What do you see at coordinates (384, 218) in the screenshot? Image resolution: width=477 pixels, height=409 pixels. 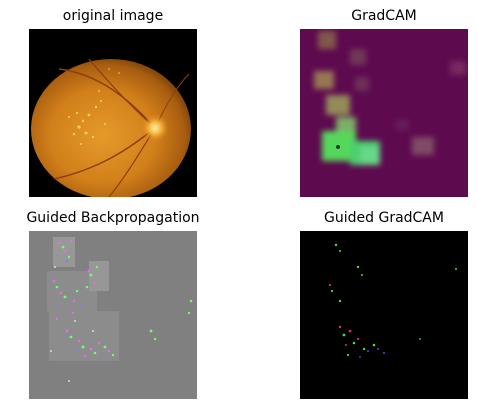 I see `guided-gradcam-title: Guided GradCAM` at bounding box center [384, 218].